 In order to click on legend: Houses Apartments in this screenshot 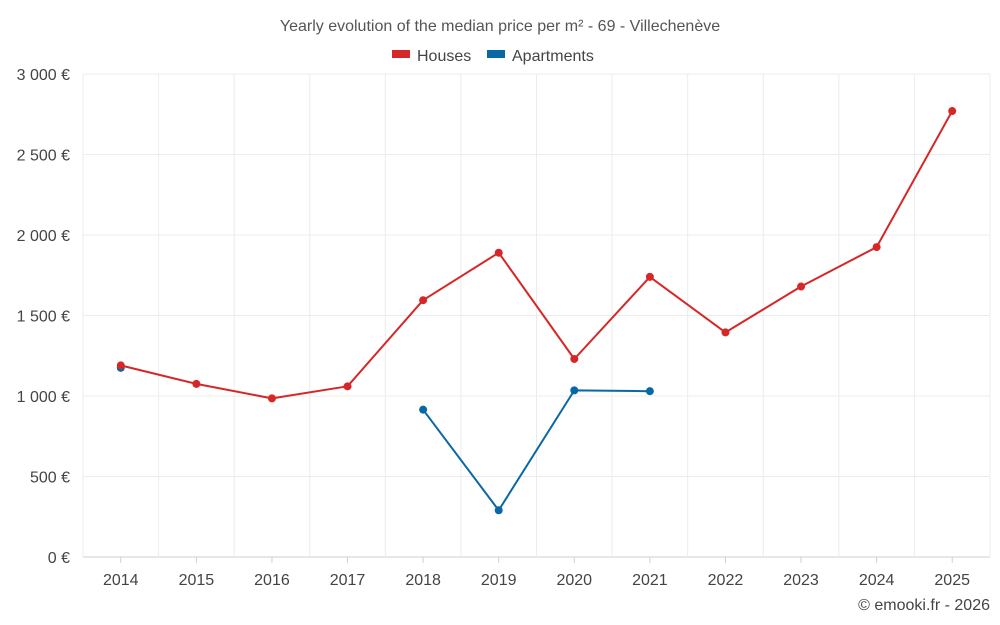, I will do `click(493, 56)`.